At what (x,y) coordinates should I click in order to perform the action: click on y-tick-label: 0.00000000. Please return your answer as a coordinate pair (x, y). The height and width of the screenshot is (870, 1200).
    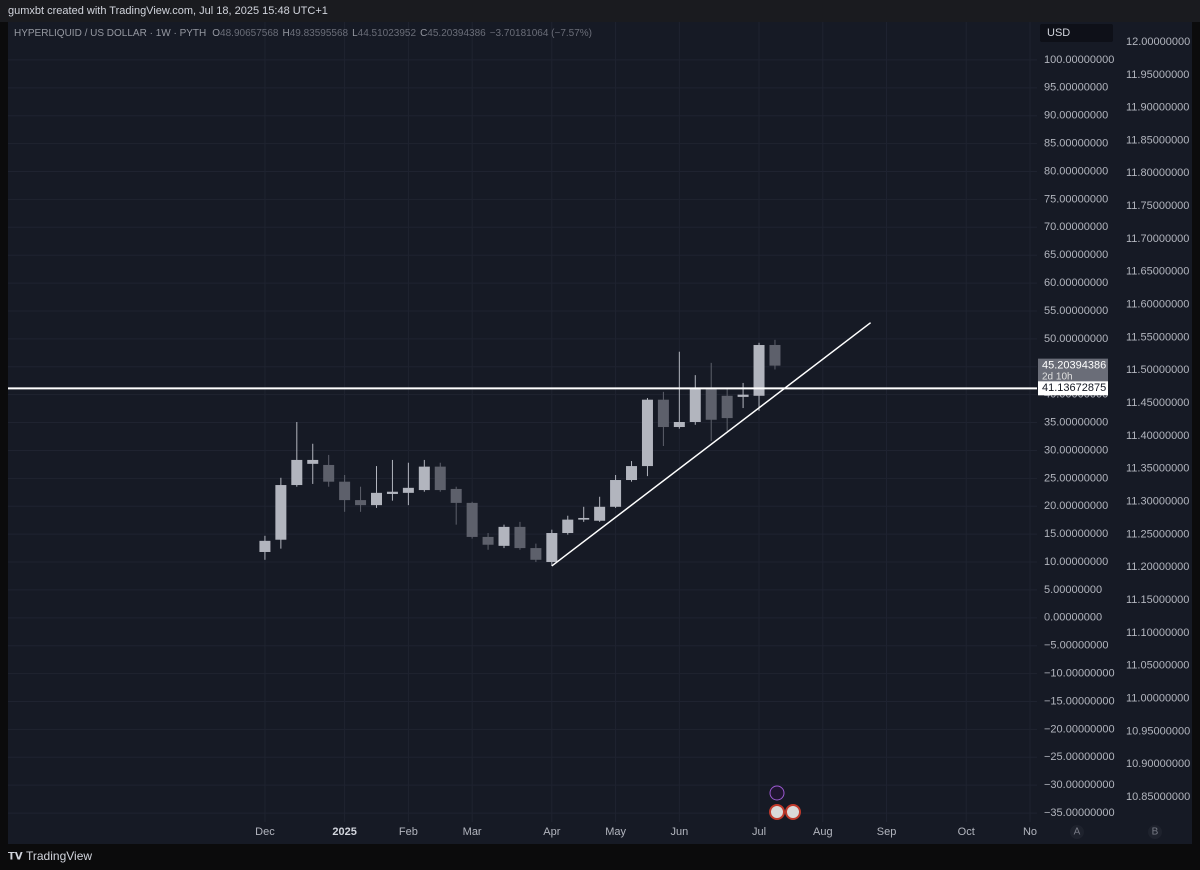
    Looking at the image, I should click on (1073, 618).